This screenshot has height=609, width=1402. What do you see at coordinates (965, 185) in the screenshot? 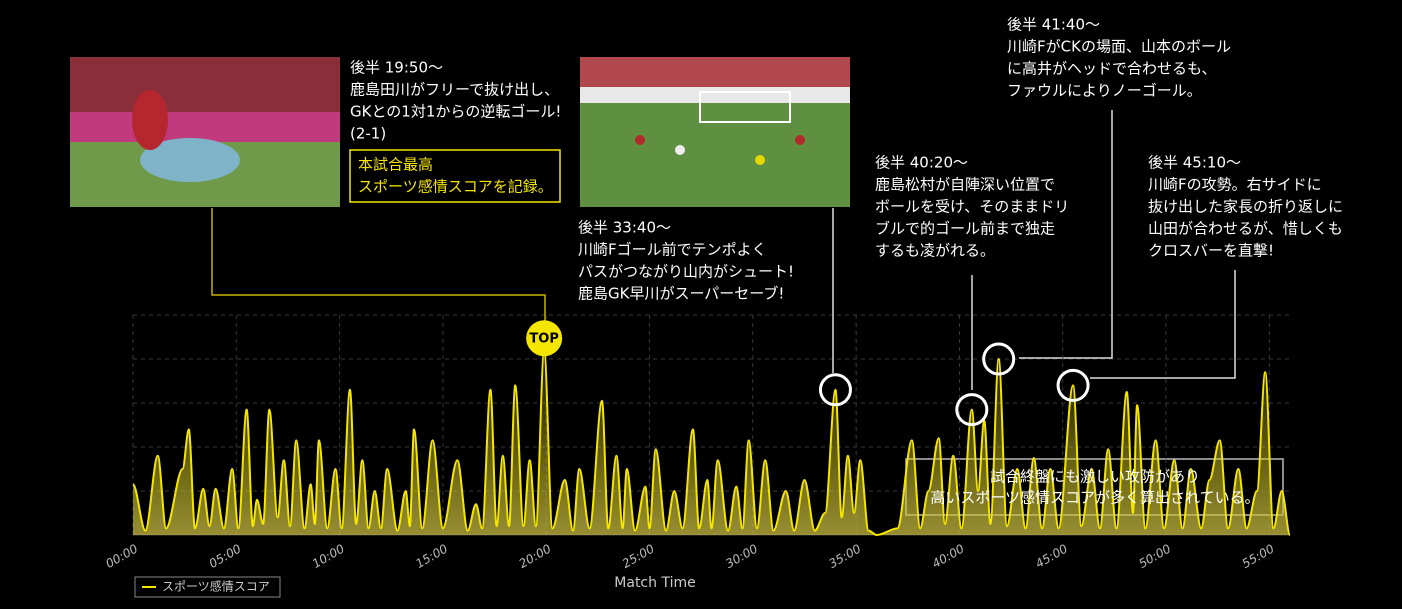
I see `annotation-text: 鹿島松村が自陣深い位置で` at bounding box center [965, 185].